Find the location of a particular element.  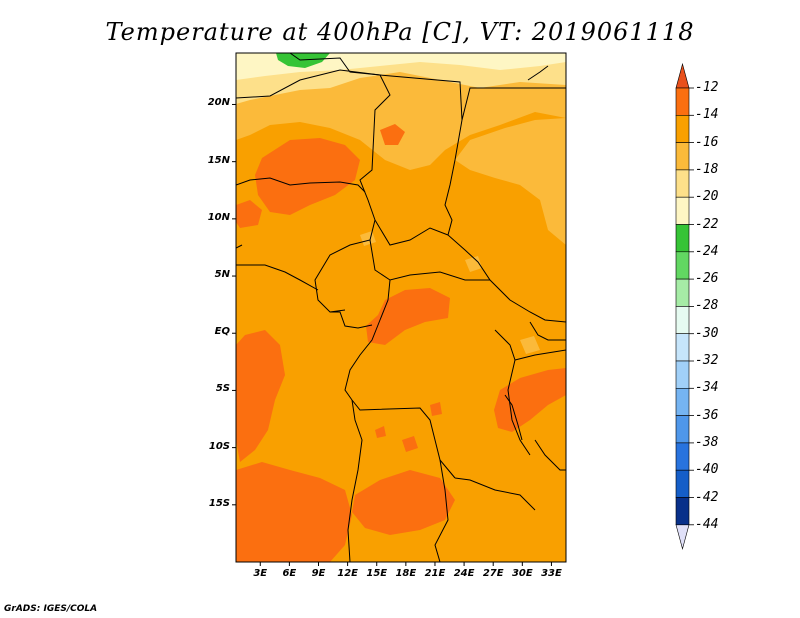

lon-tick-label: 3E is located at coordinates (260, 573).